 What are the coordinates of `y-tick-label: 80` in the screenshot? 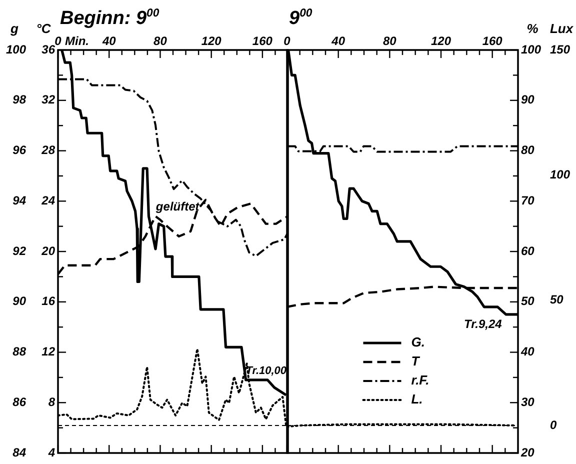 It's located at (528, 150).